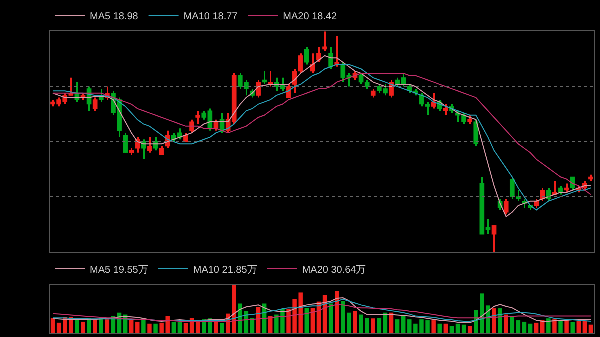 This screenshot has width=600, height=337. Describe the element at coordinates (114, 16) in the screenshot. I see `legend-label: MA5 18.98` at that location.